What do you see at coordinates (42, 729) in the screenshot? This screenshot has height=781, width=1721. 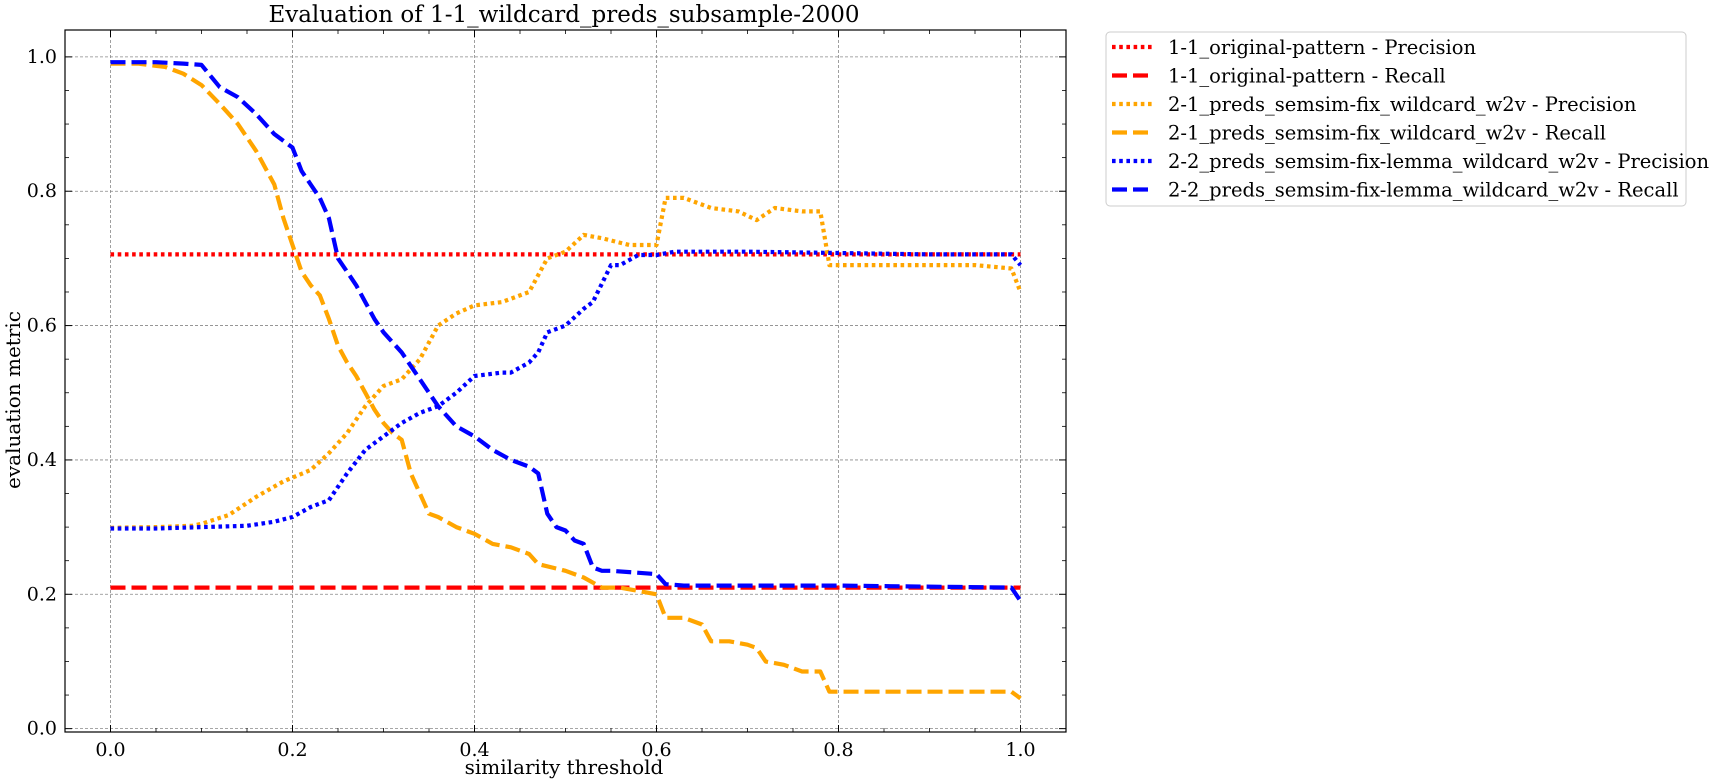 I see `y-tick-label-0: 0.0` at bounding box center [42, 729].